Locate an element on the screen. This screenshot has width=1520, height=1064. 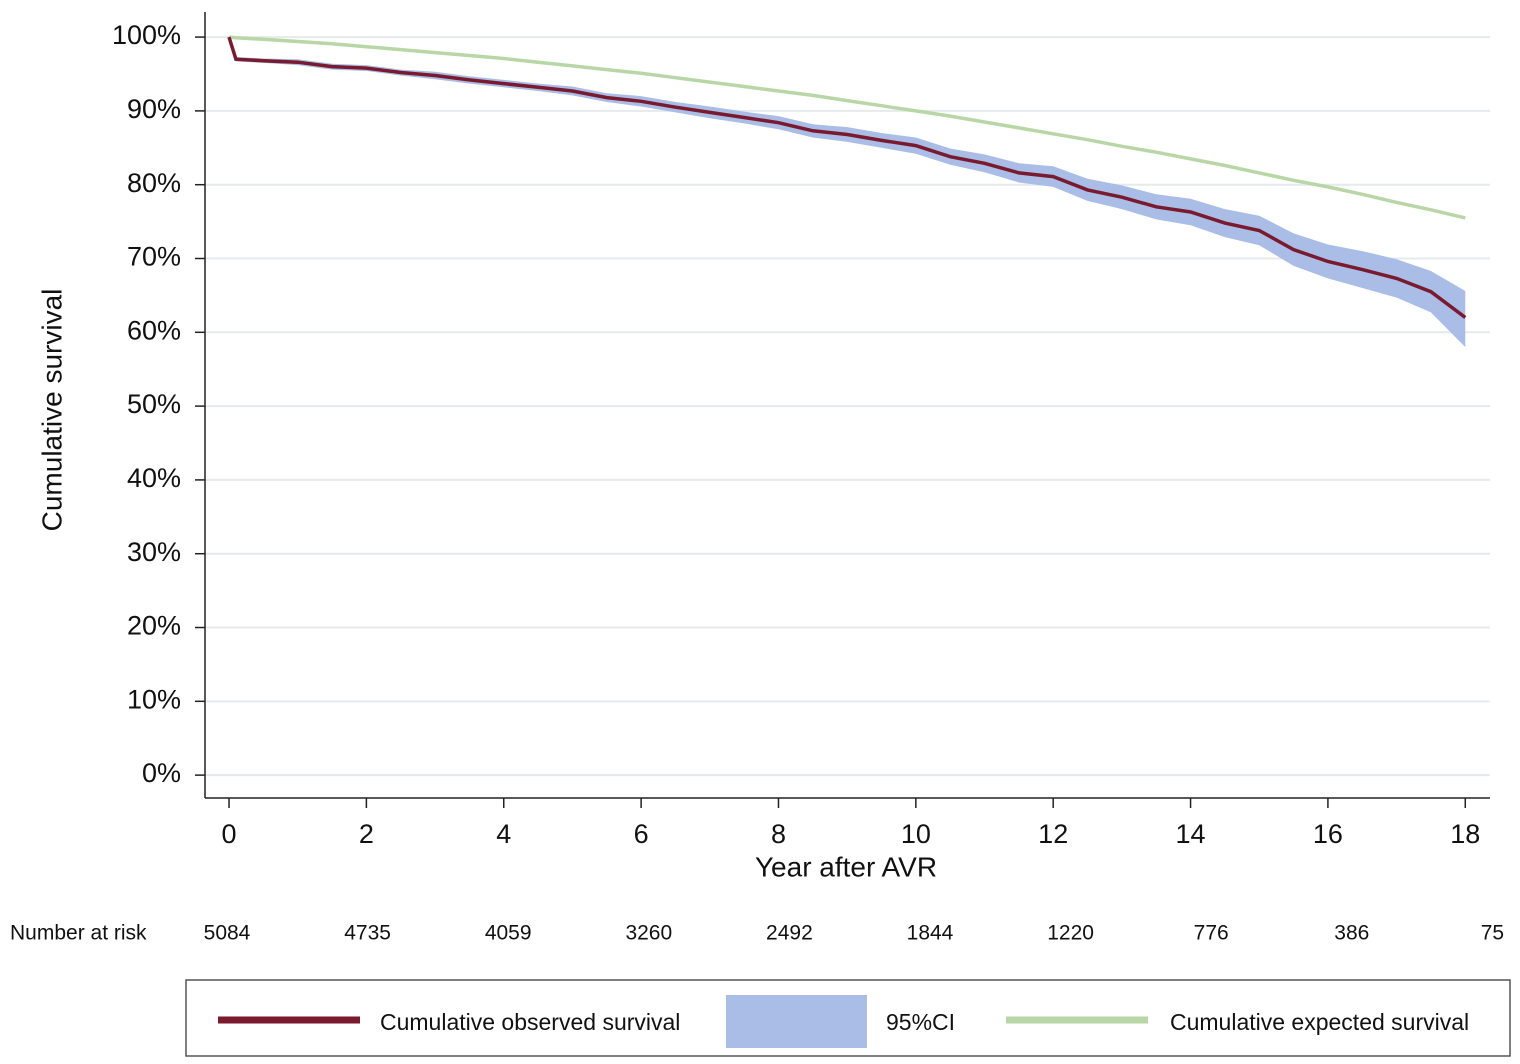
y-tick-label: 0% is located at coordinates (161, 773).